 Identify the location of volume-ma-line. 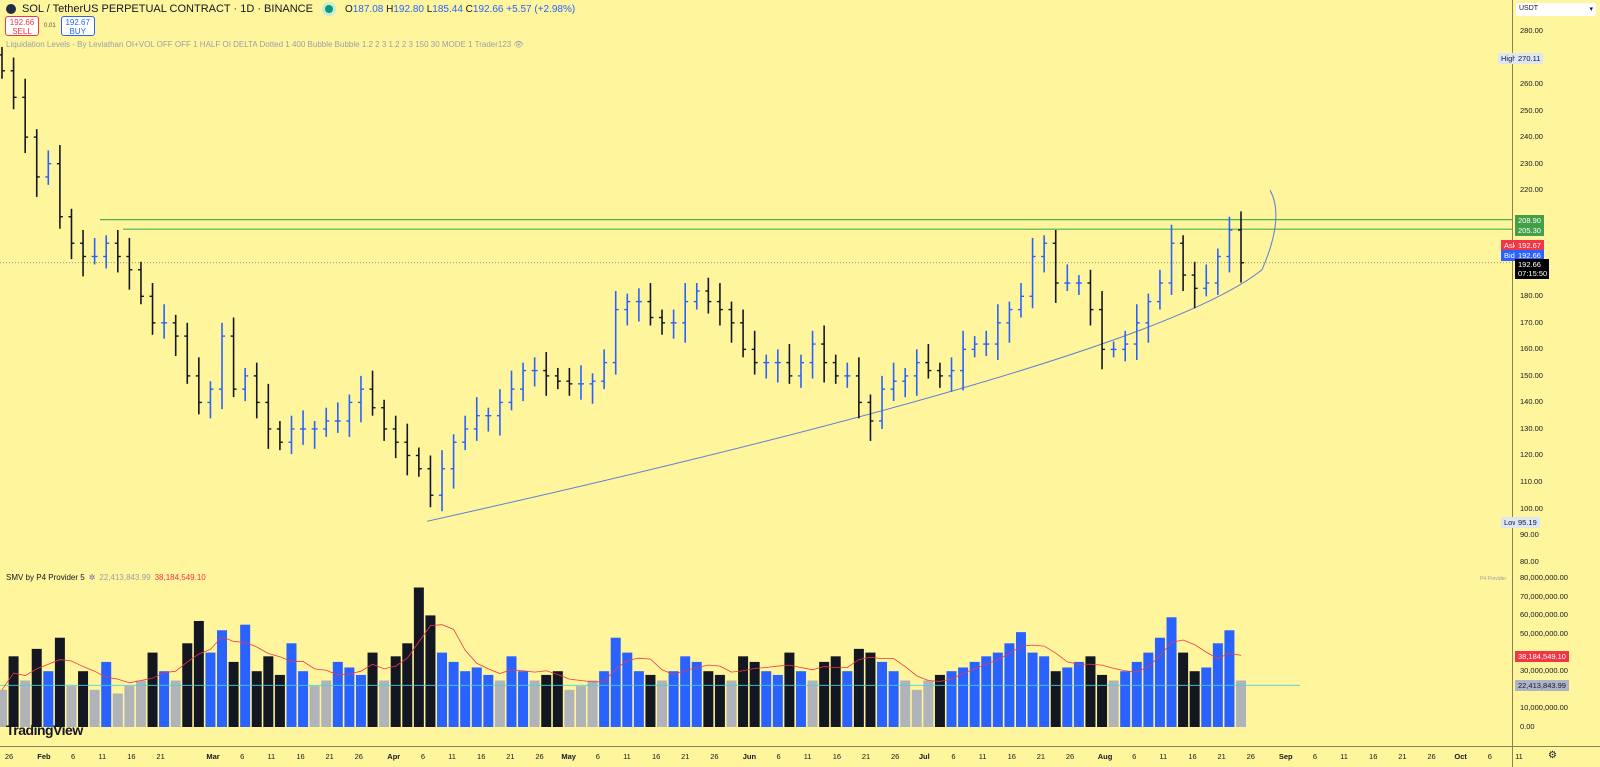
(621, 657).